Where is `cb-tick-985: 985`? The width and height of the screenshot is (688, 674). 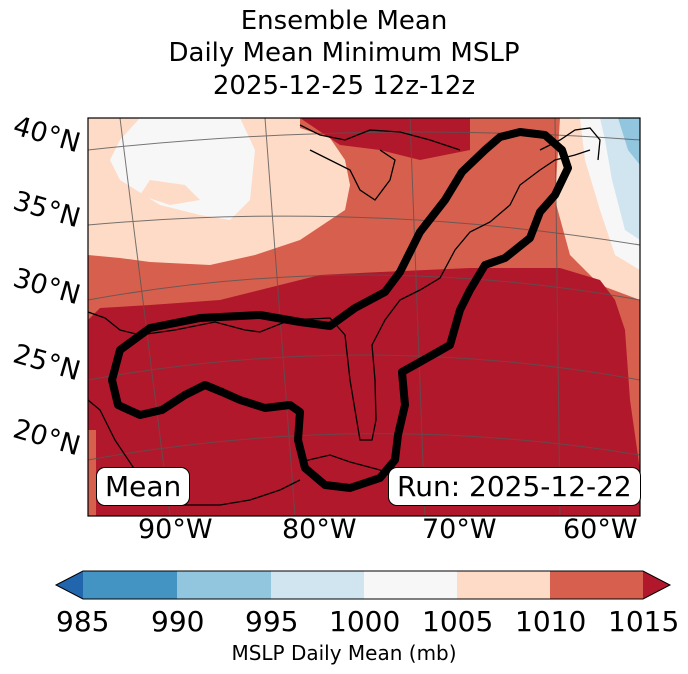
cb-tick-985: 985 is located at coordinates (83, 621).